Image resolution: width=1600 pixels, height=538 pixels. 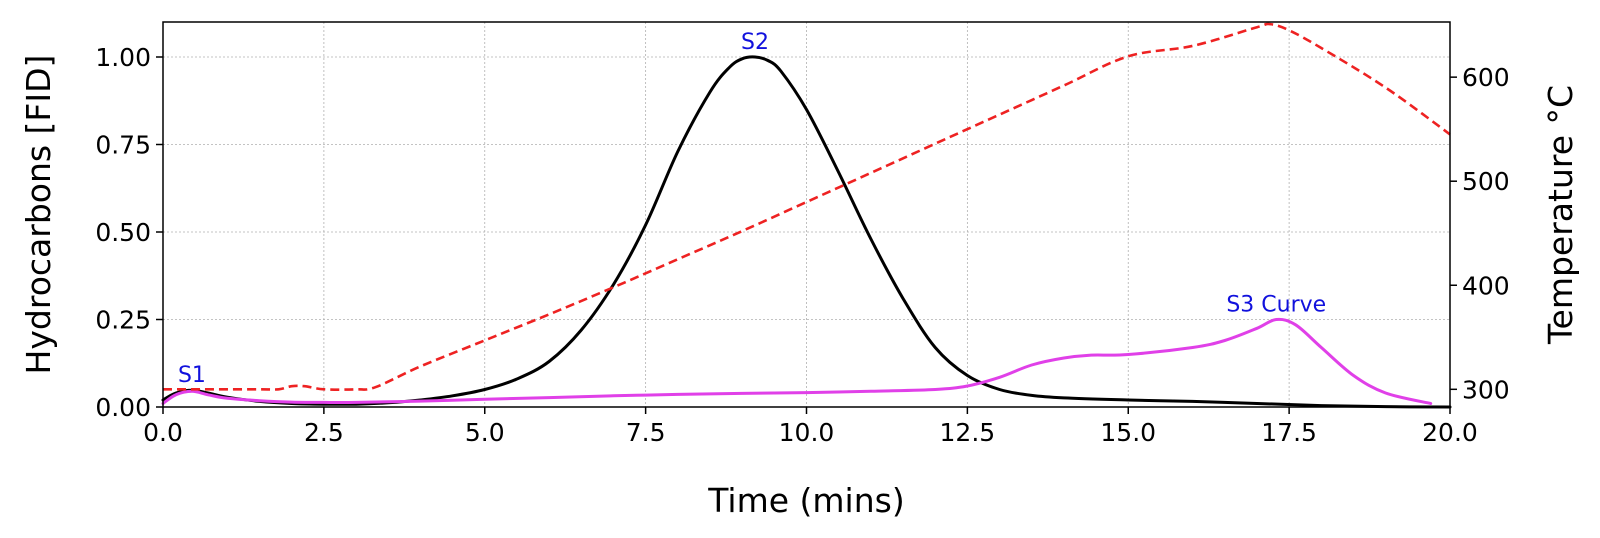 What do you see at coordinates (646, 432) in the screenshot?
I see `x-tick-label: 7.5` at bounding box center [646, 432].